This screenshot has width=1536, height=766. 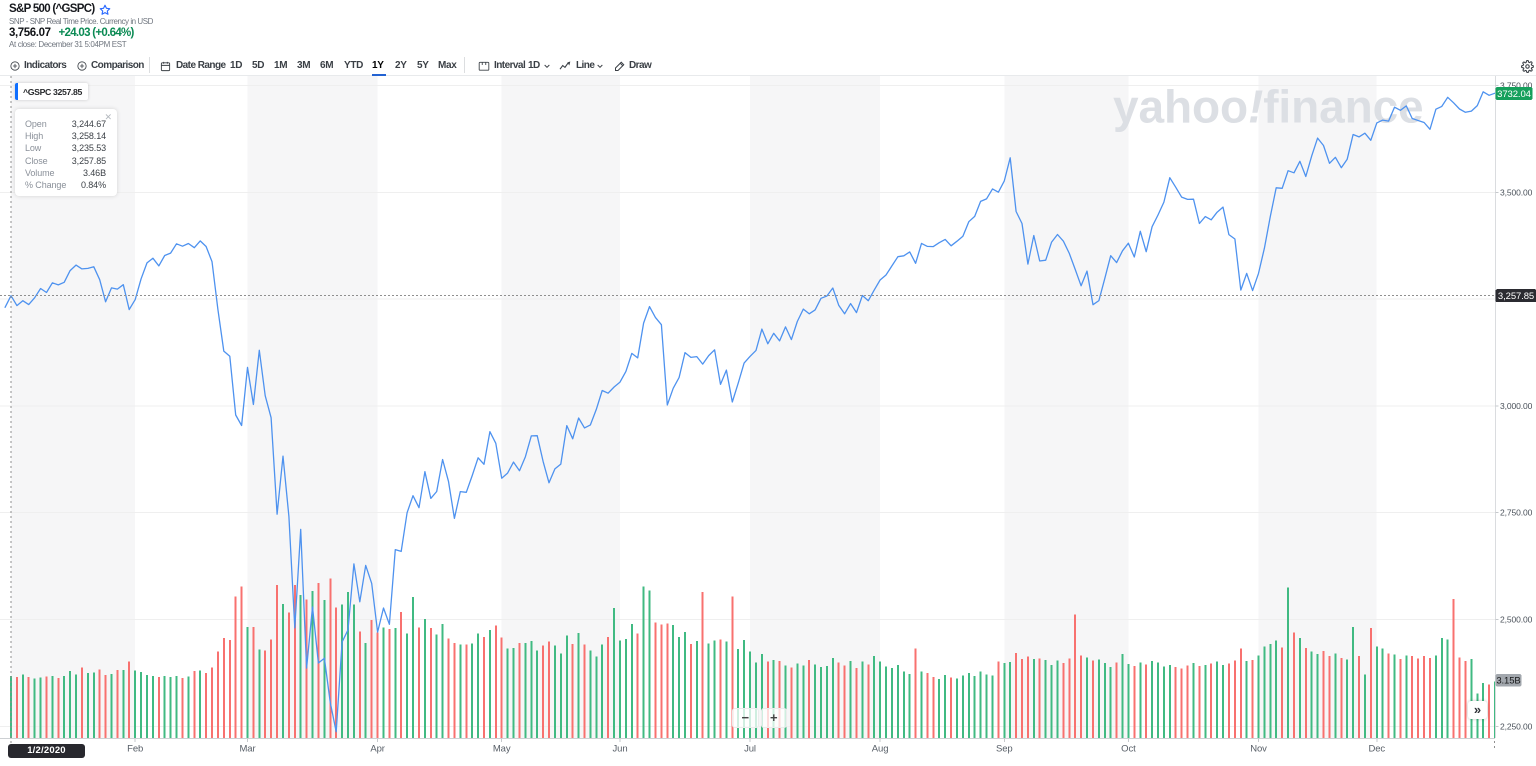 What do you see at coordinates (1508, 681) in the screenshot?
I see `svg-text: 3.15B` at bounding box center [1508, 681].